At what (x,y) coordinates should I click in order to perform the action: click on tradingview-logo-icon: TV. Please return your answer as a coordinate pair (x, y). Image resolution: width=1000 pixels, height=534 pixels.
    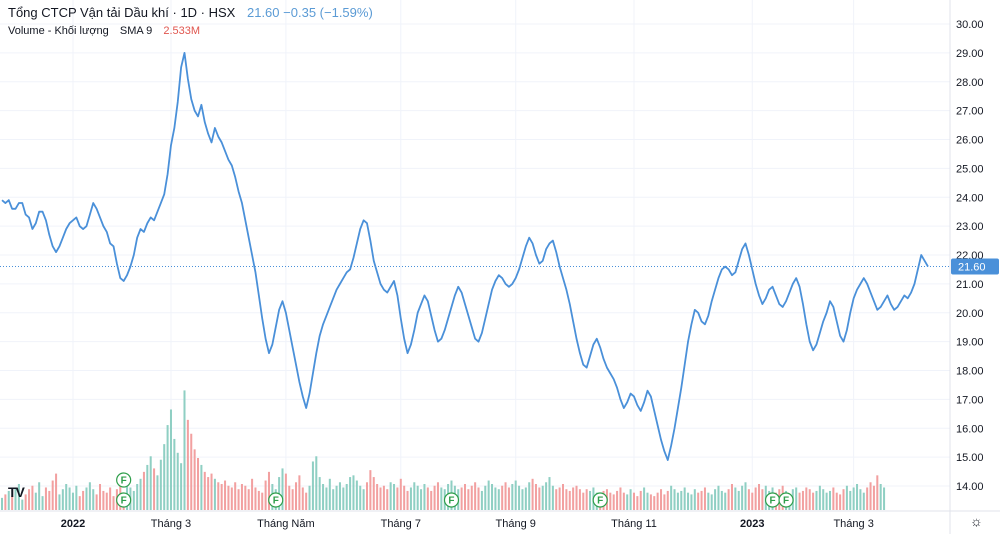
    Looking at the image, I should click on (16, 492).